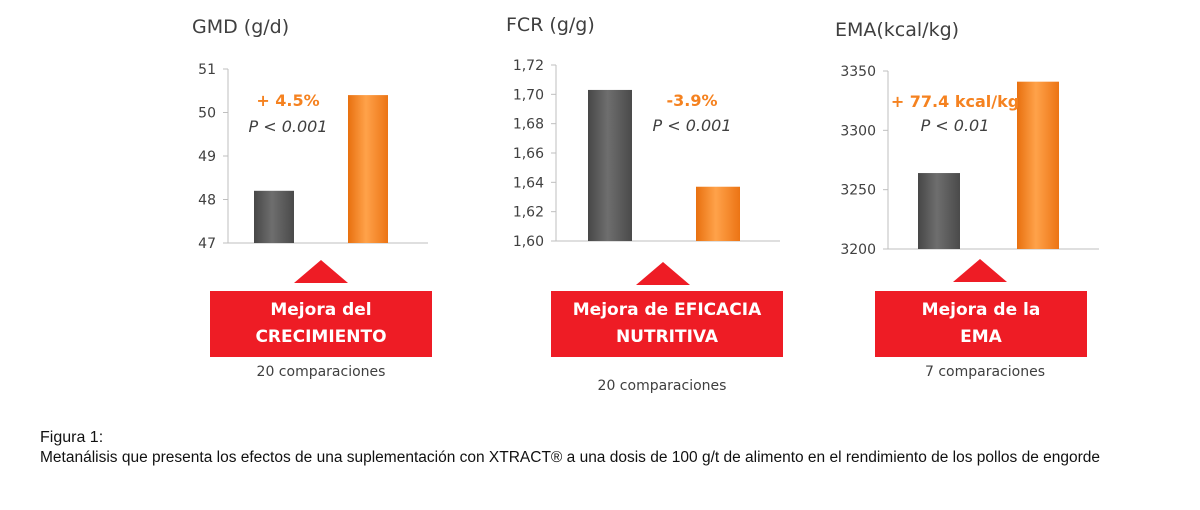 This screenshot has width=1200, height=510. Describe the element at coordinates (207, 114) in the screenshot. I see `y-tick-label: 50` at that location.